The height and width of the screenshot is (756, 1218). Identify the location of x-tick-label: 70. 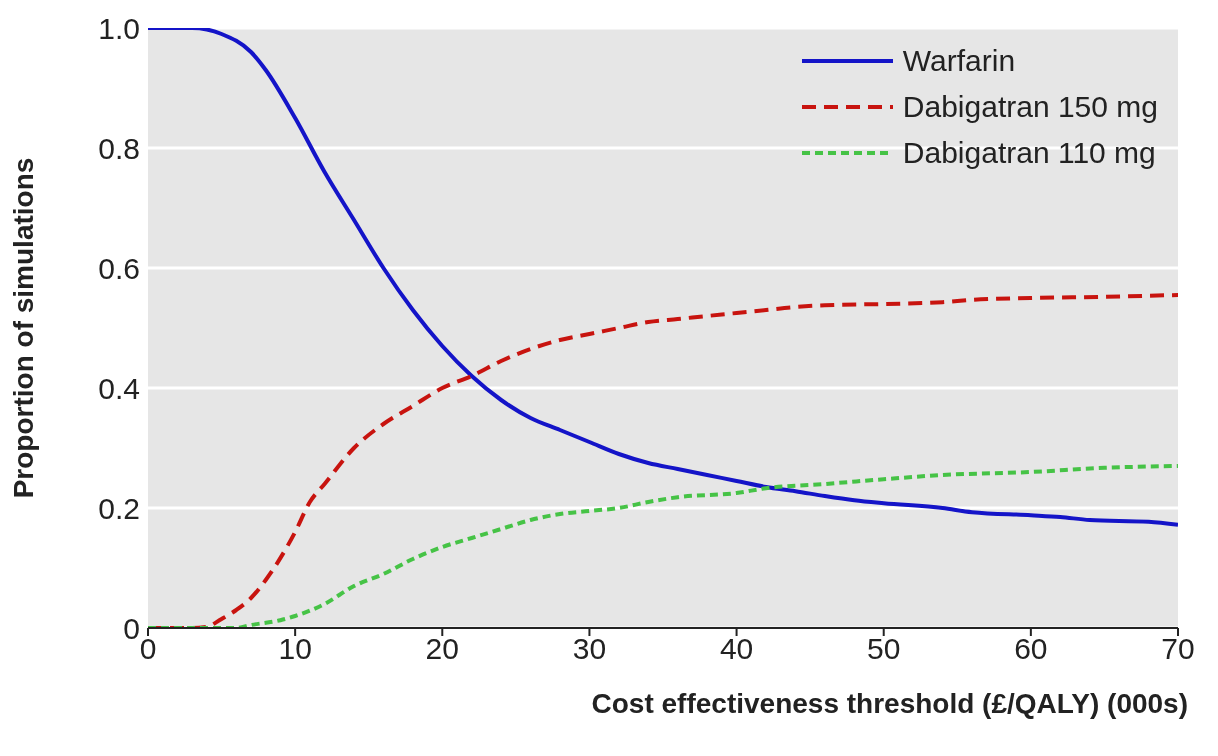
(1178, 649).